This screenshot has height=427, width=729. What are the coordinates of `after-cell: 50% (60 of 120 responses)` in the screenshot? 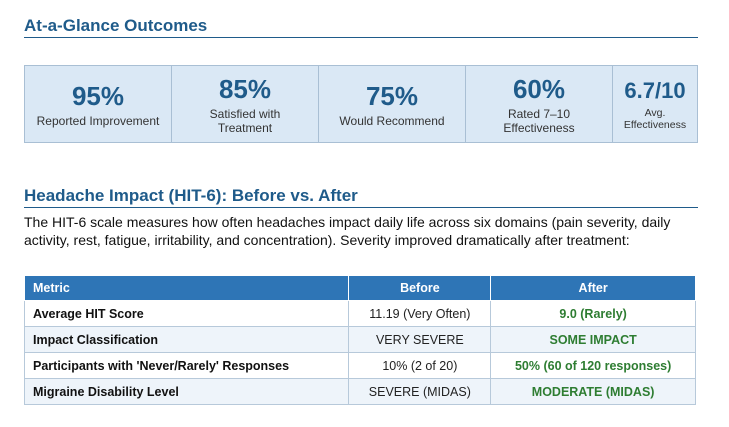 It's located at (593, 365).